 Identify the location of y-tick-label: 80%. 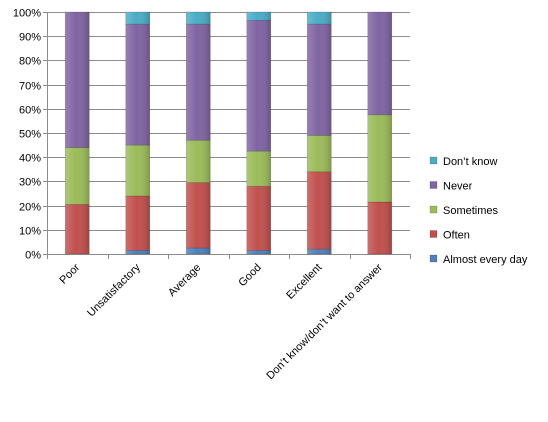
(30, 62).